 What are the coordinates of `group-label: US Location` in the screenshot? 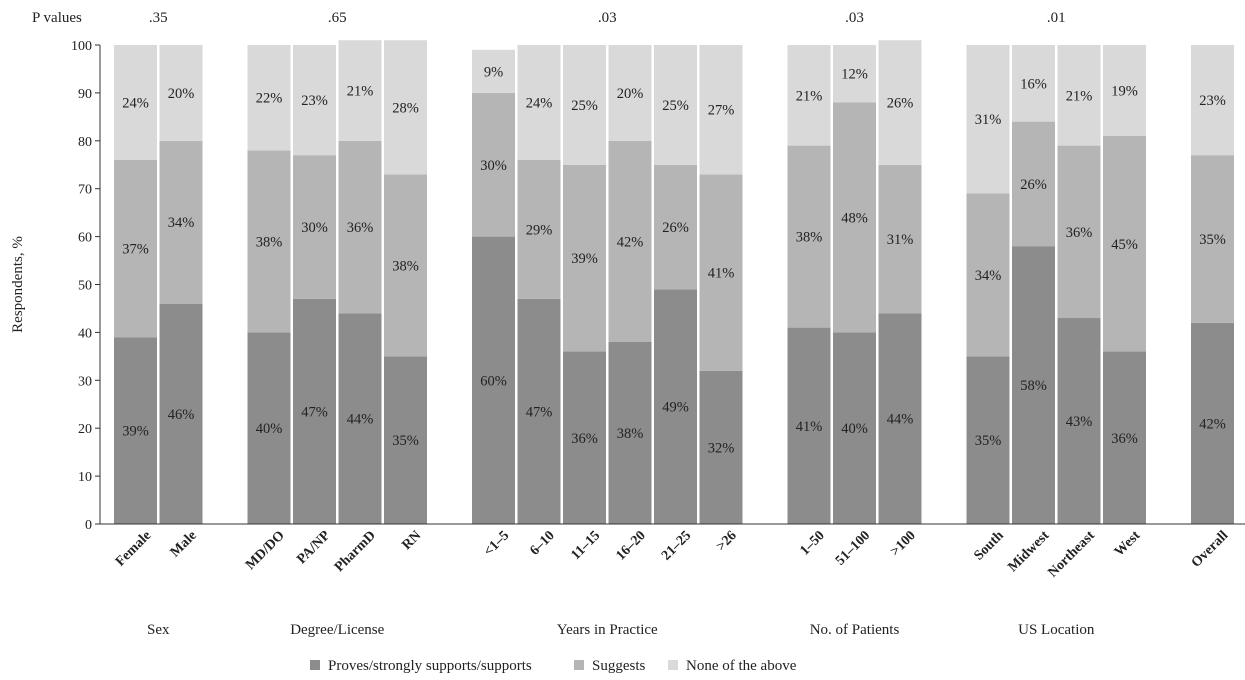 It's located at (1056, 630).